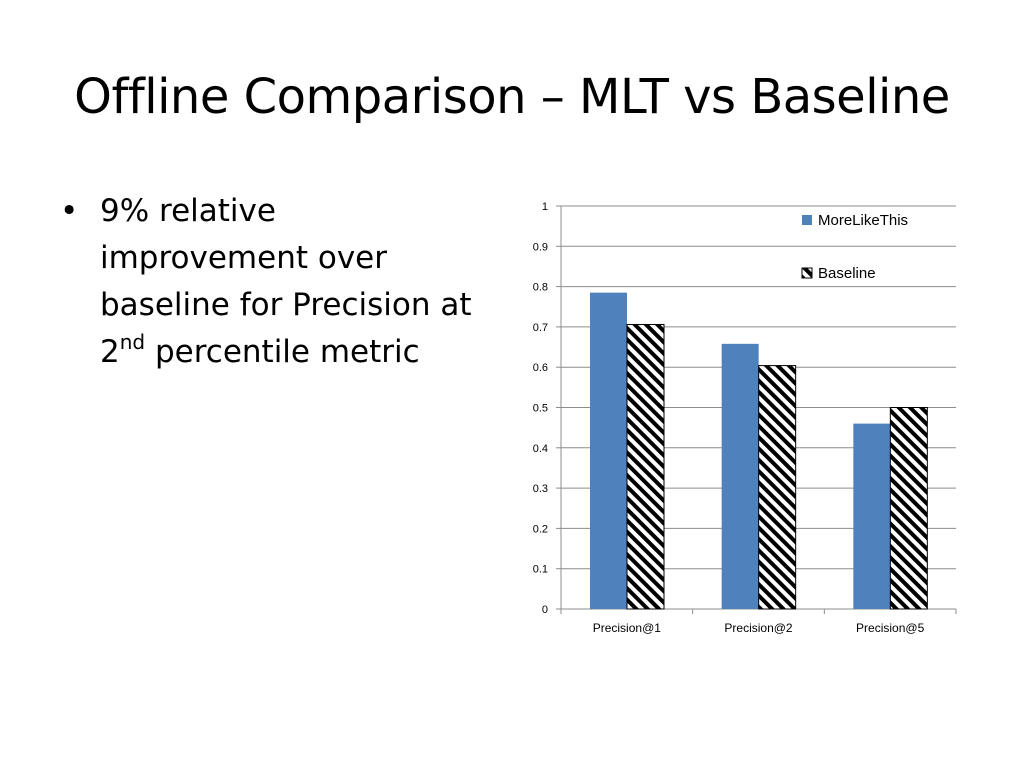  What do you see at coordinates (540, 570) in the screenshot?
I see `y-tick-label: 0.1` at bounding box center [540, 570].